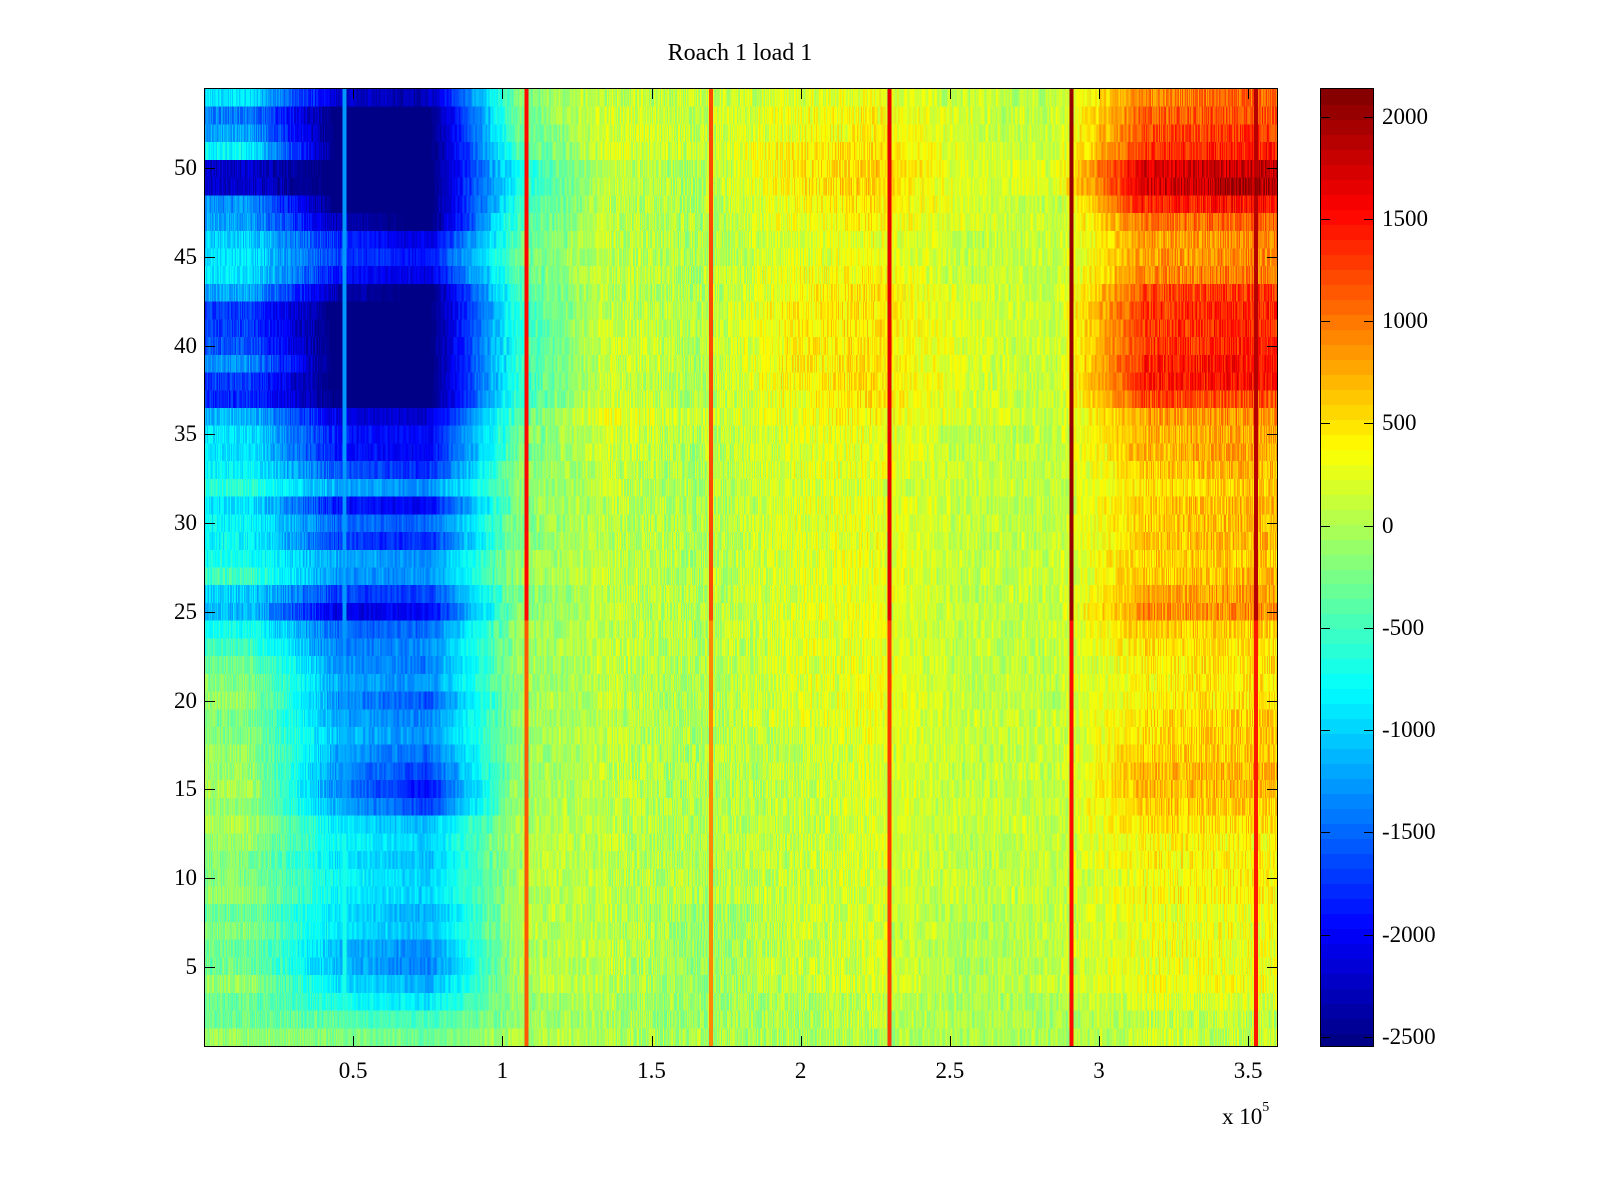 Image resolution: width=1600 pixels, height=1200 pixels. I want to click on x-axis-multiplier: x 105, so click(1245, 1115).